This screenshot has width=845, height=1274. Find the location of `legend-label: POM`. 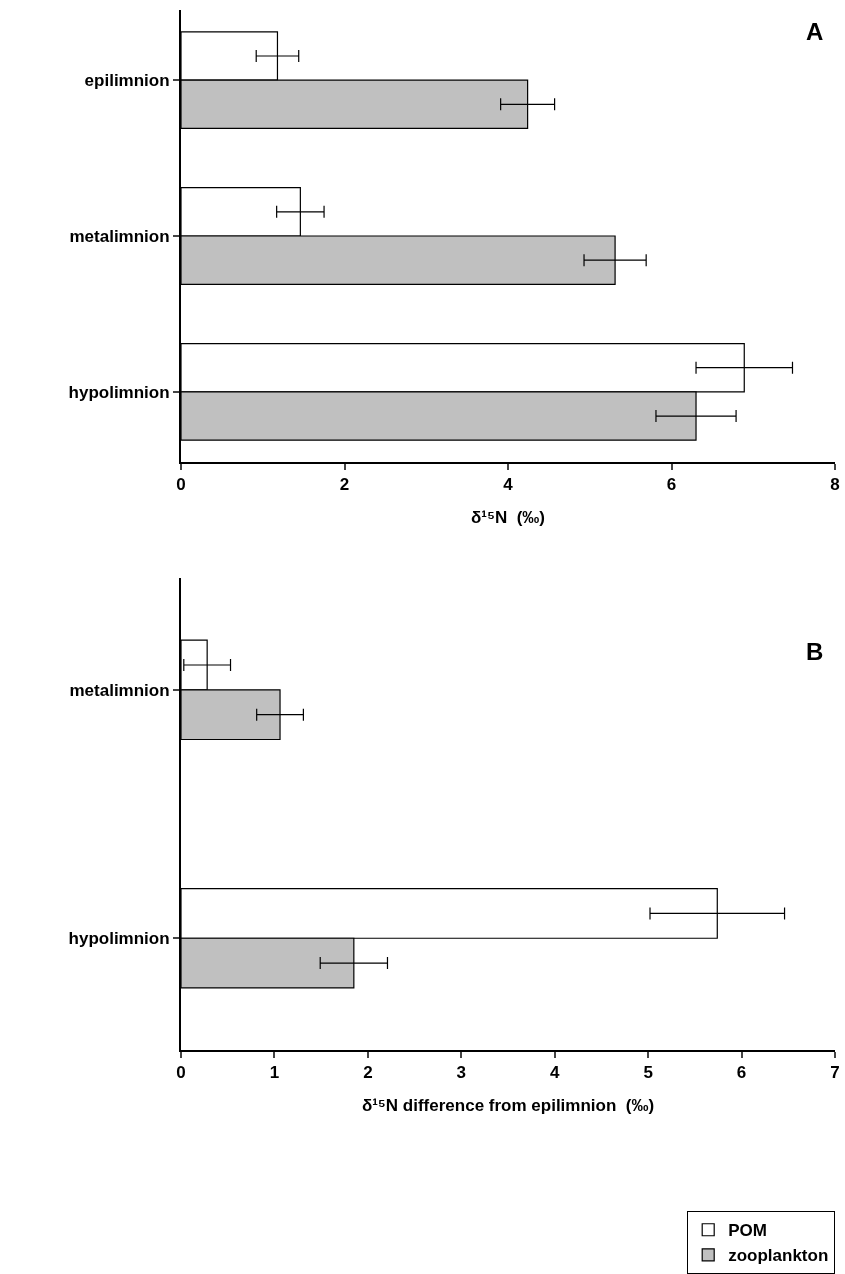

legend-label: POM is located at coordinates (747, 1231).